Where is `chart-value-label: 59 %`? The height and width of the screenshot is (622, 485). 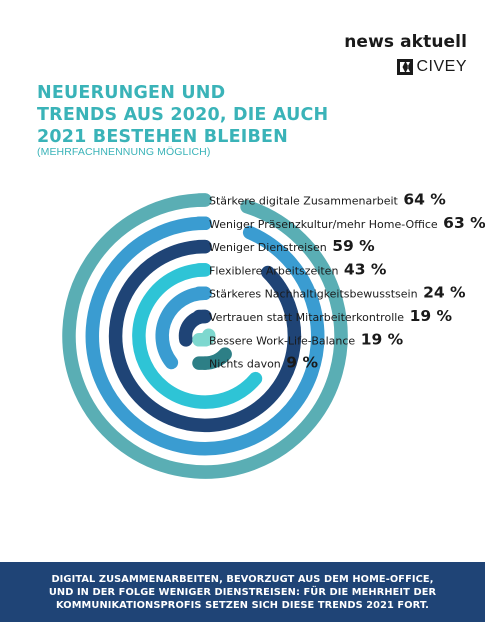 chart-value-label: 59 % is located at coordinates (353, 246).